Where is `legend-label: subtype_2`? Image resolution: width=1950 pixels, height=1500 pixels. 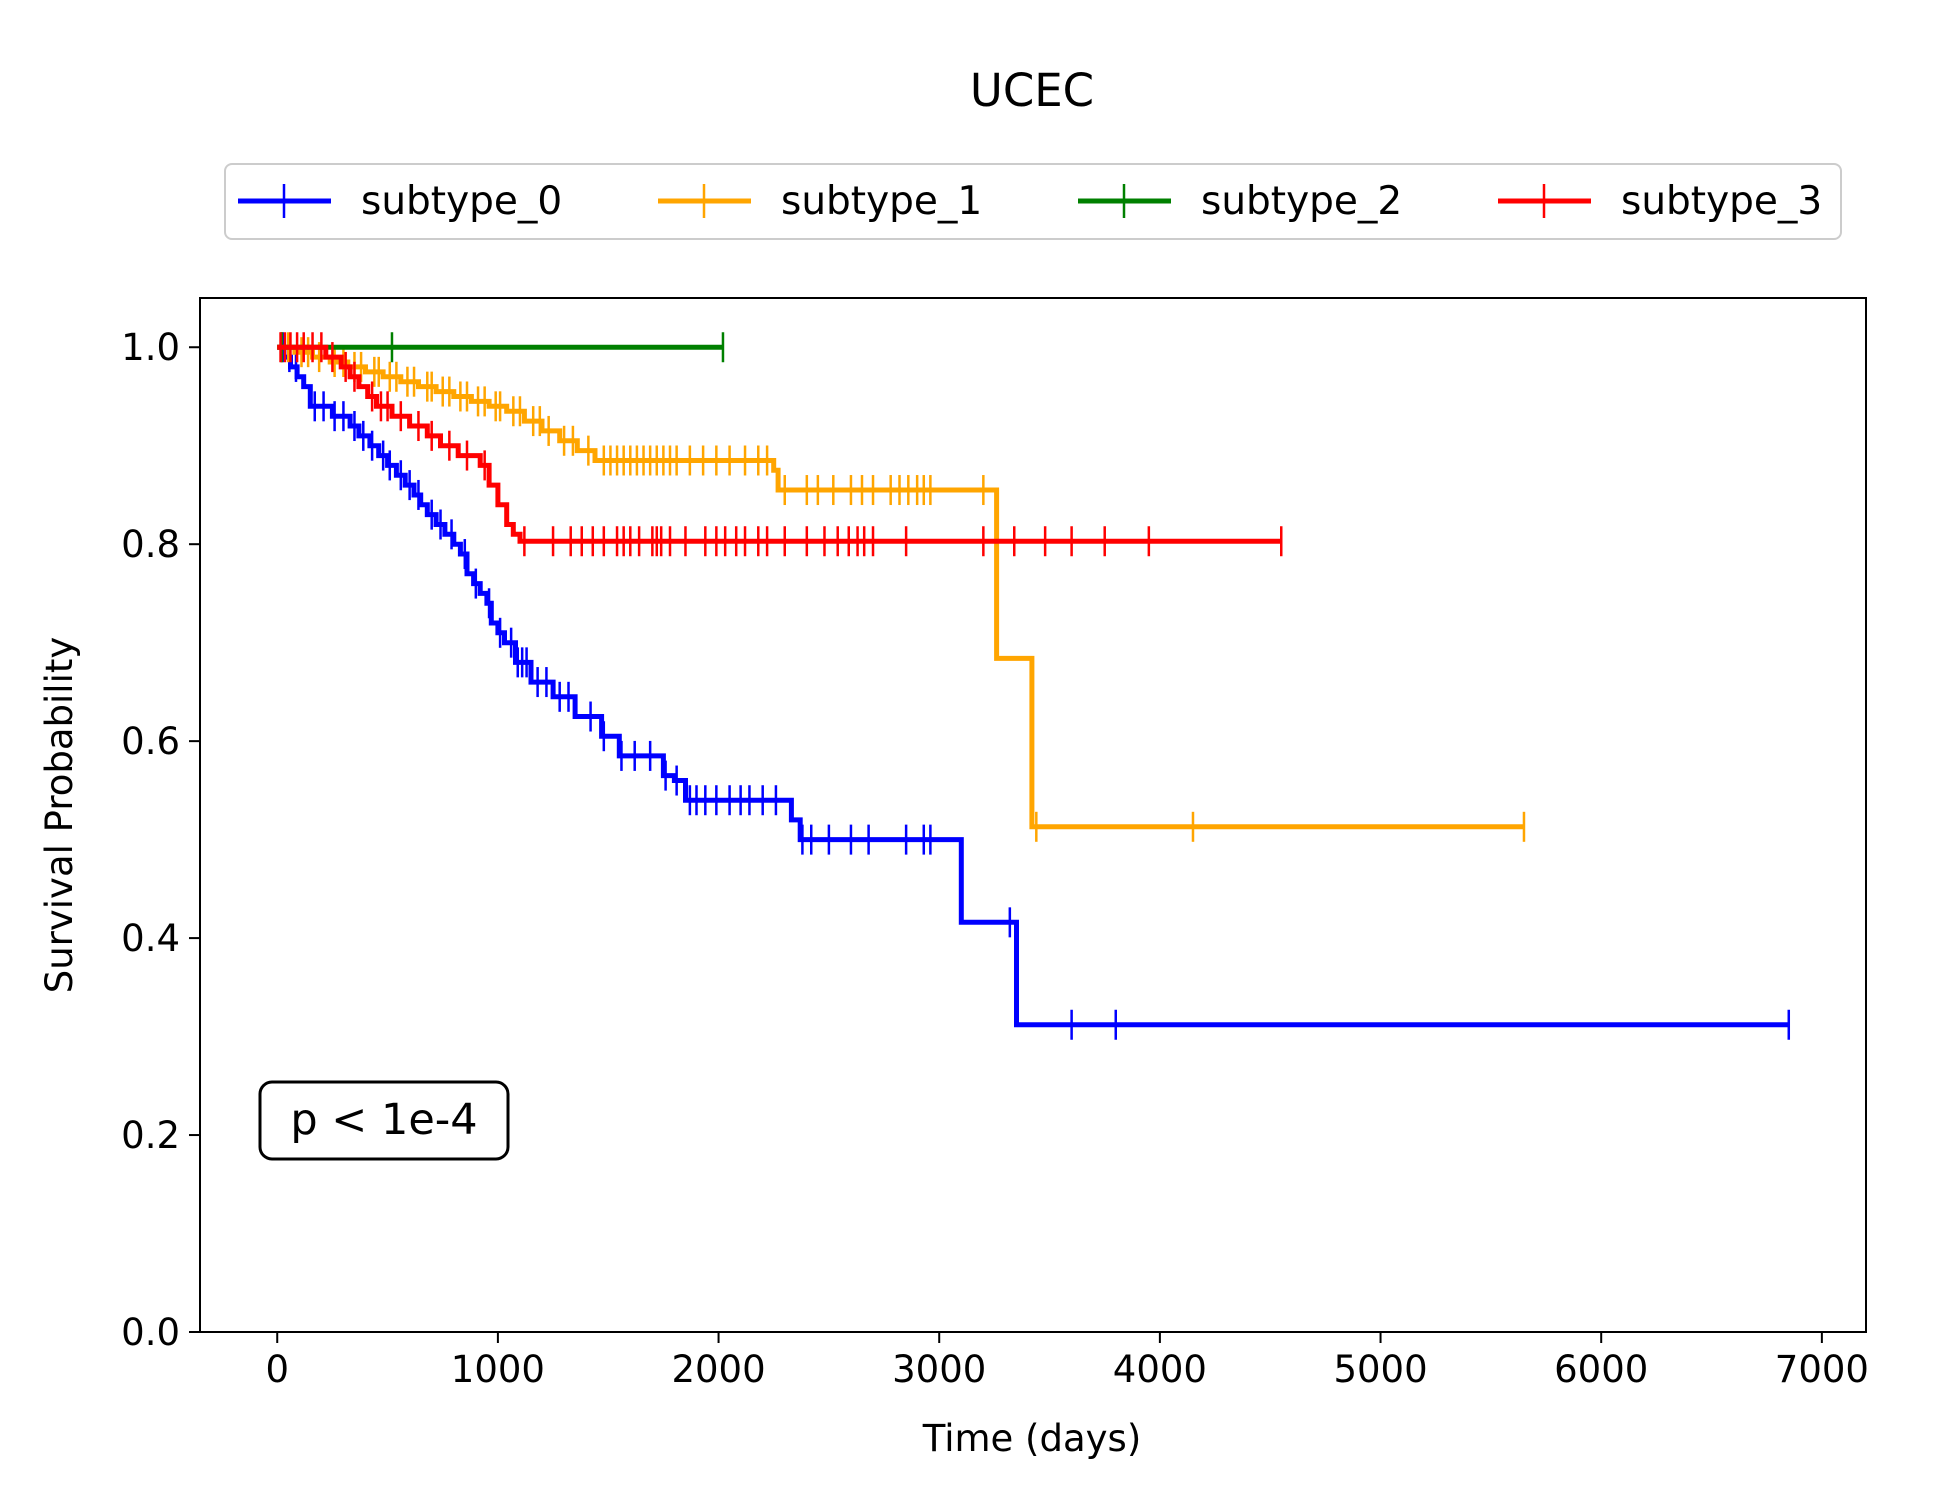 legend-label: subtype_2 is located at coordinates (1301, 201).